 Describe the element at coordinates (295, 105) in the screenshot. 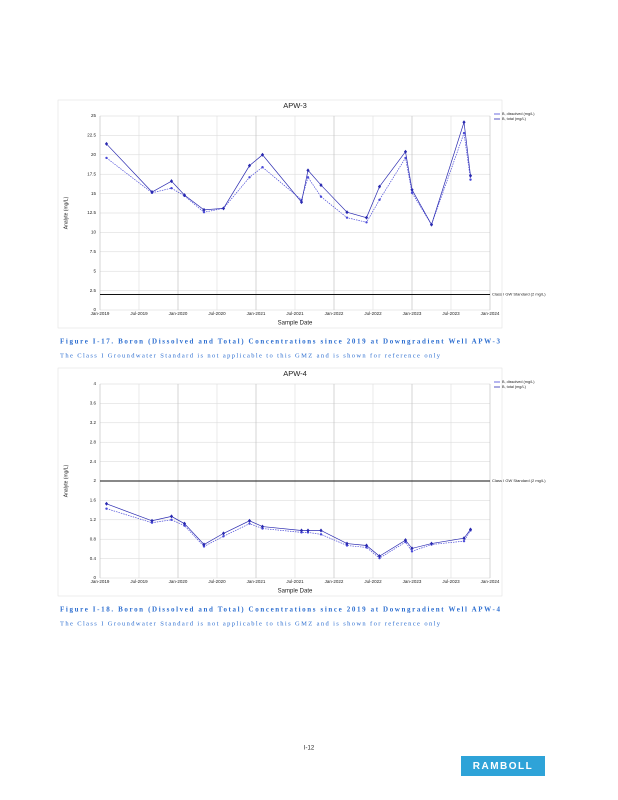

I see `chart-title: APW-3` at that location.